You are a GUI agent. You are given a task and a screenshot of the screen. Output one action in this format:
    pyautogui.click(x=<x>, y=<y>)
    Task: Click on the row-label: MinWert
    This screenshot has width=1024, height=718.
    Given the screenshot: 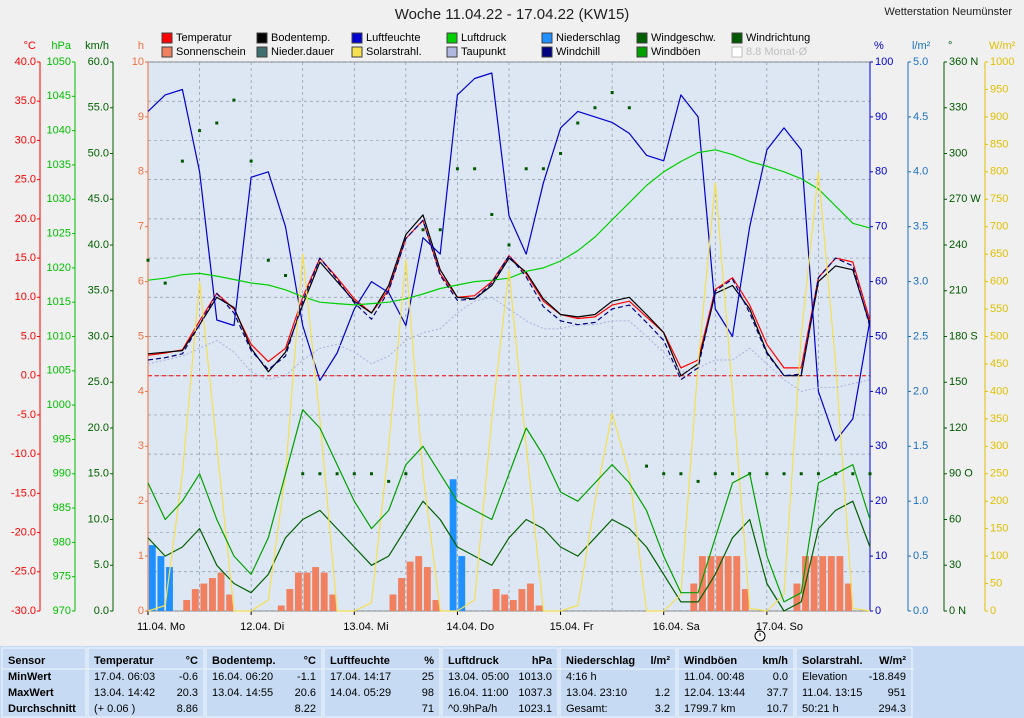 What is the action you would take?
    pyautogui.click(x=30, y=677)
    